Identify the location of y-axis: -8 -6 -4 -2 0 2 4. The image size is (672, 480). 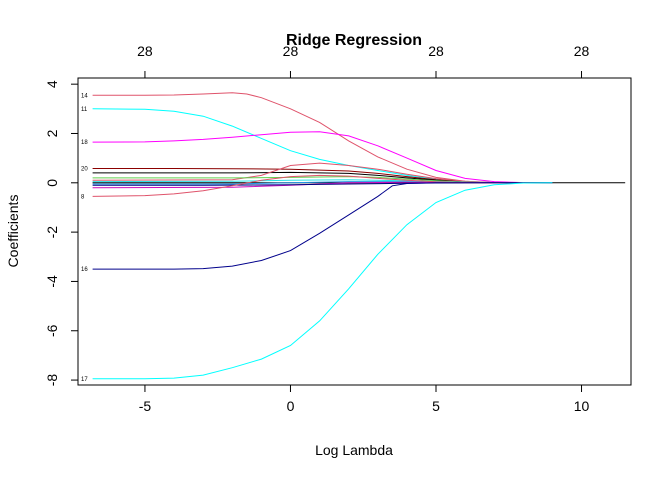
(61, 233).